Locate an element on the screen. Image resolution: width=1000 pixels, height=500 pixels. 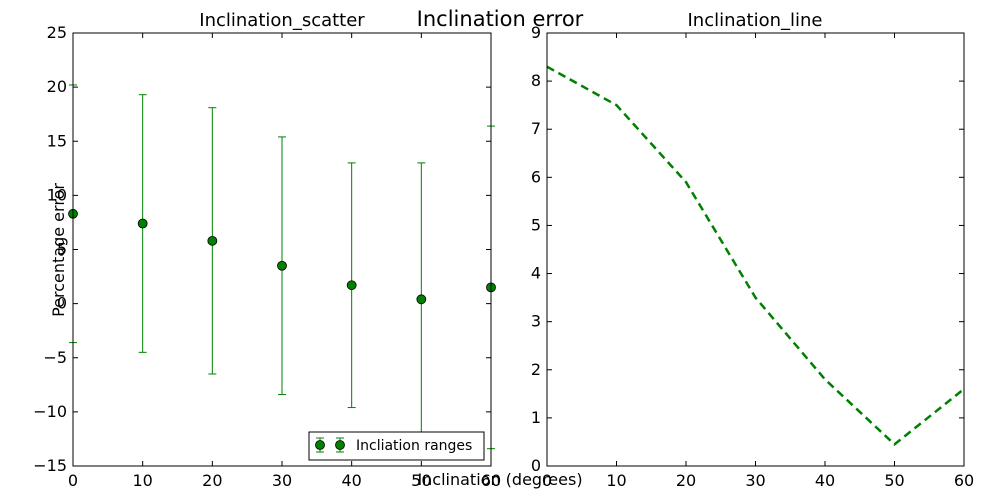
left-x-tick-label: 0 is located at coordinates (73, 480).